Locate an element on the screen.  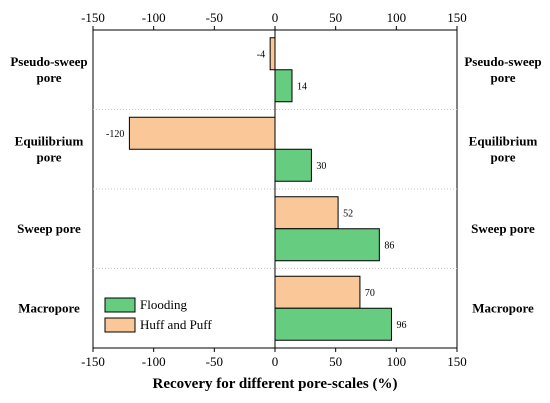
legend-label-flooding: Flooding is located at coordinates (163, 304).